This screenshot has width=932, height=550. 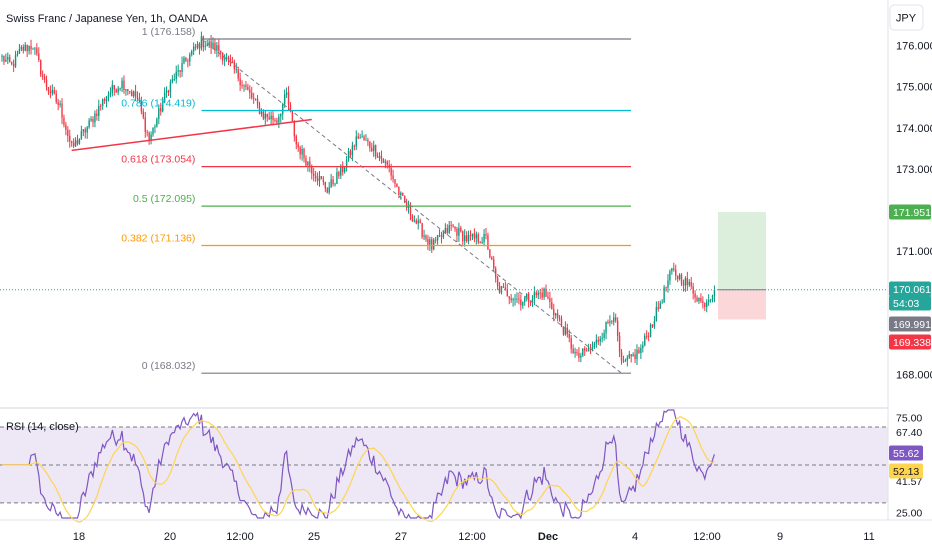 I want to click on price-tick-label: 171.000, so click(x=914, y=252).